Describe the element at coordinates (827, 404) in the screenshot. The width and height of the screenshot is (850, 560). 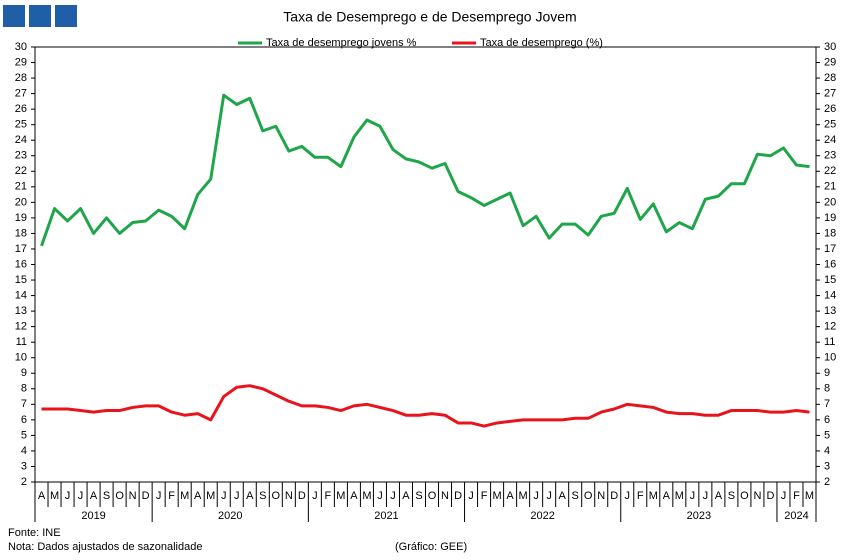
I see `y2-tick-label: 7` at that location.